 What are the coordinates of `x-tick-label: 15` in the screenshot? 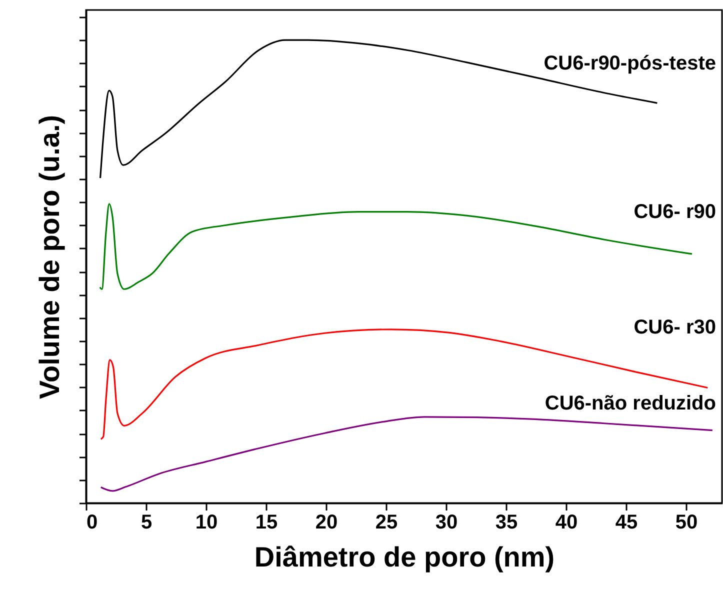 It's located at (266, 523).